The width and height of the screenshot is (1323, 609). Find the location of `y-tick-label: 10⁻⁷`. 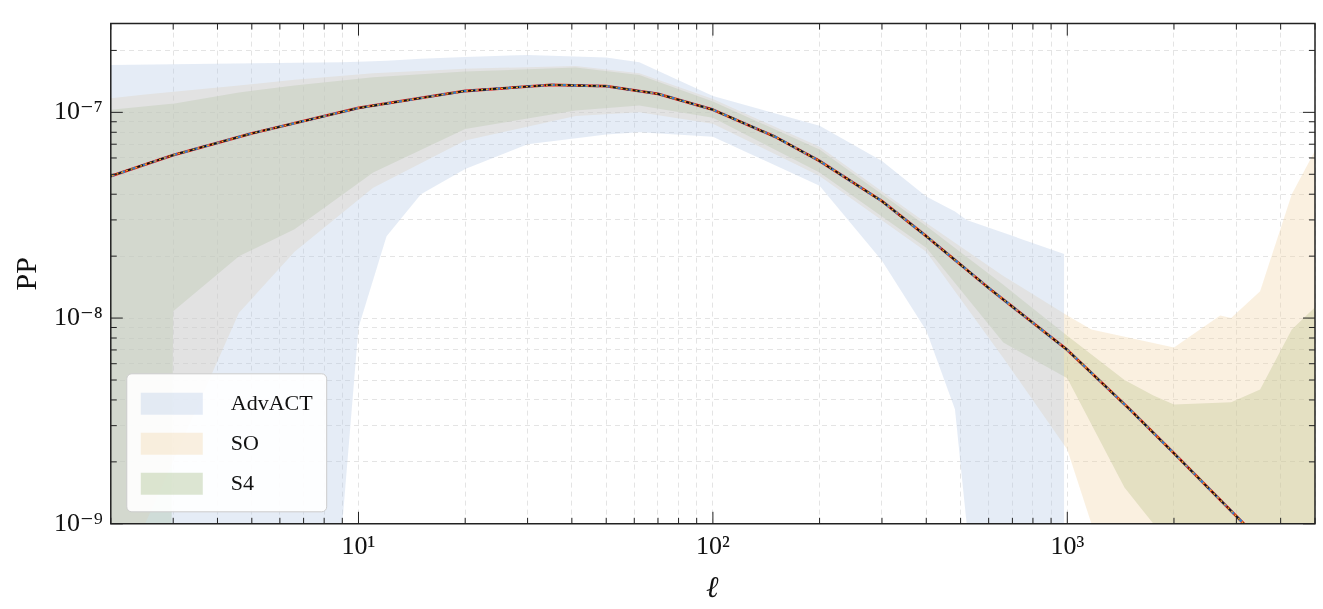

y-tick-label: 10⁻⁷ is located at coordinates (78, 111).